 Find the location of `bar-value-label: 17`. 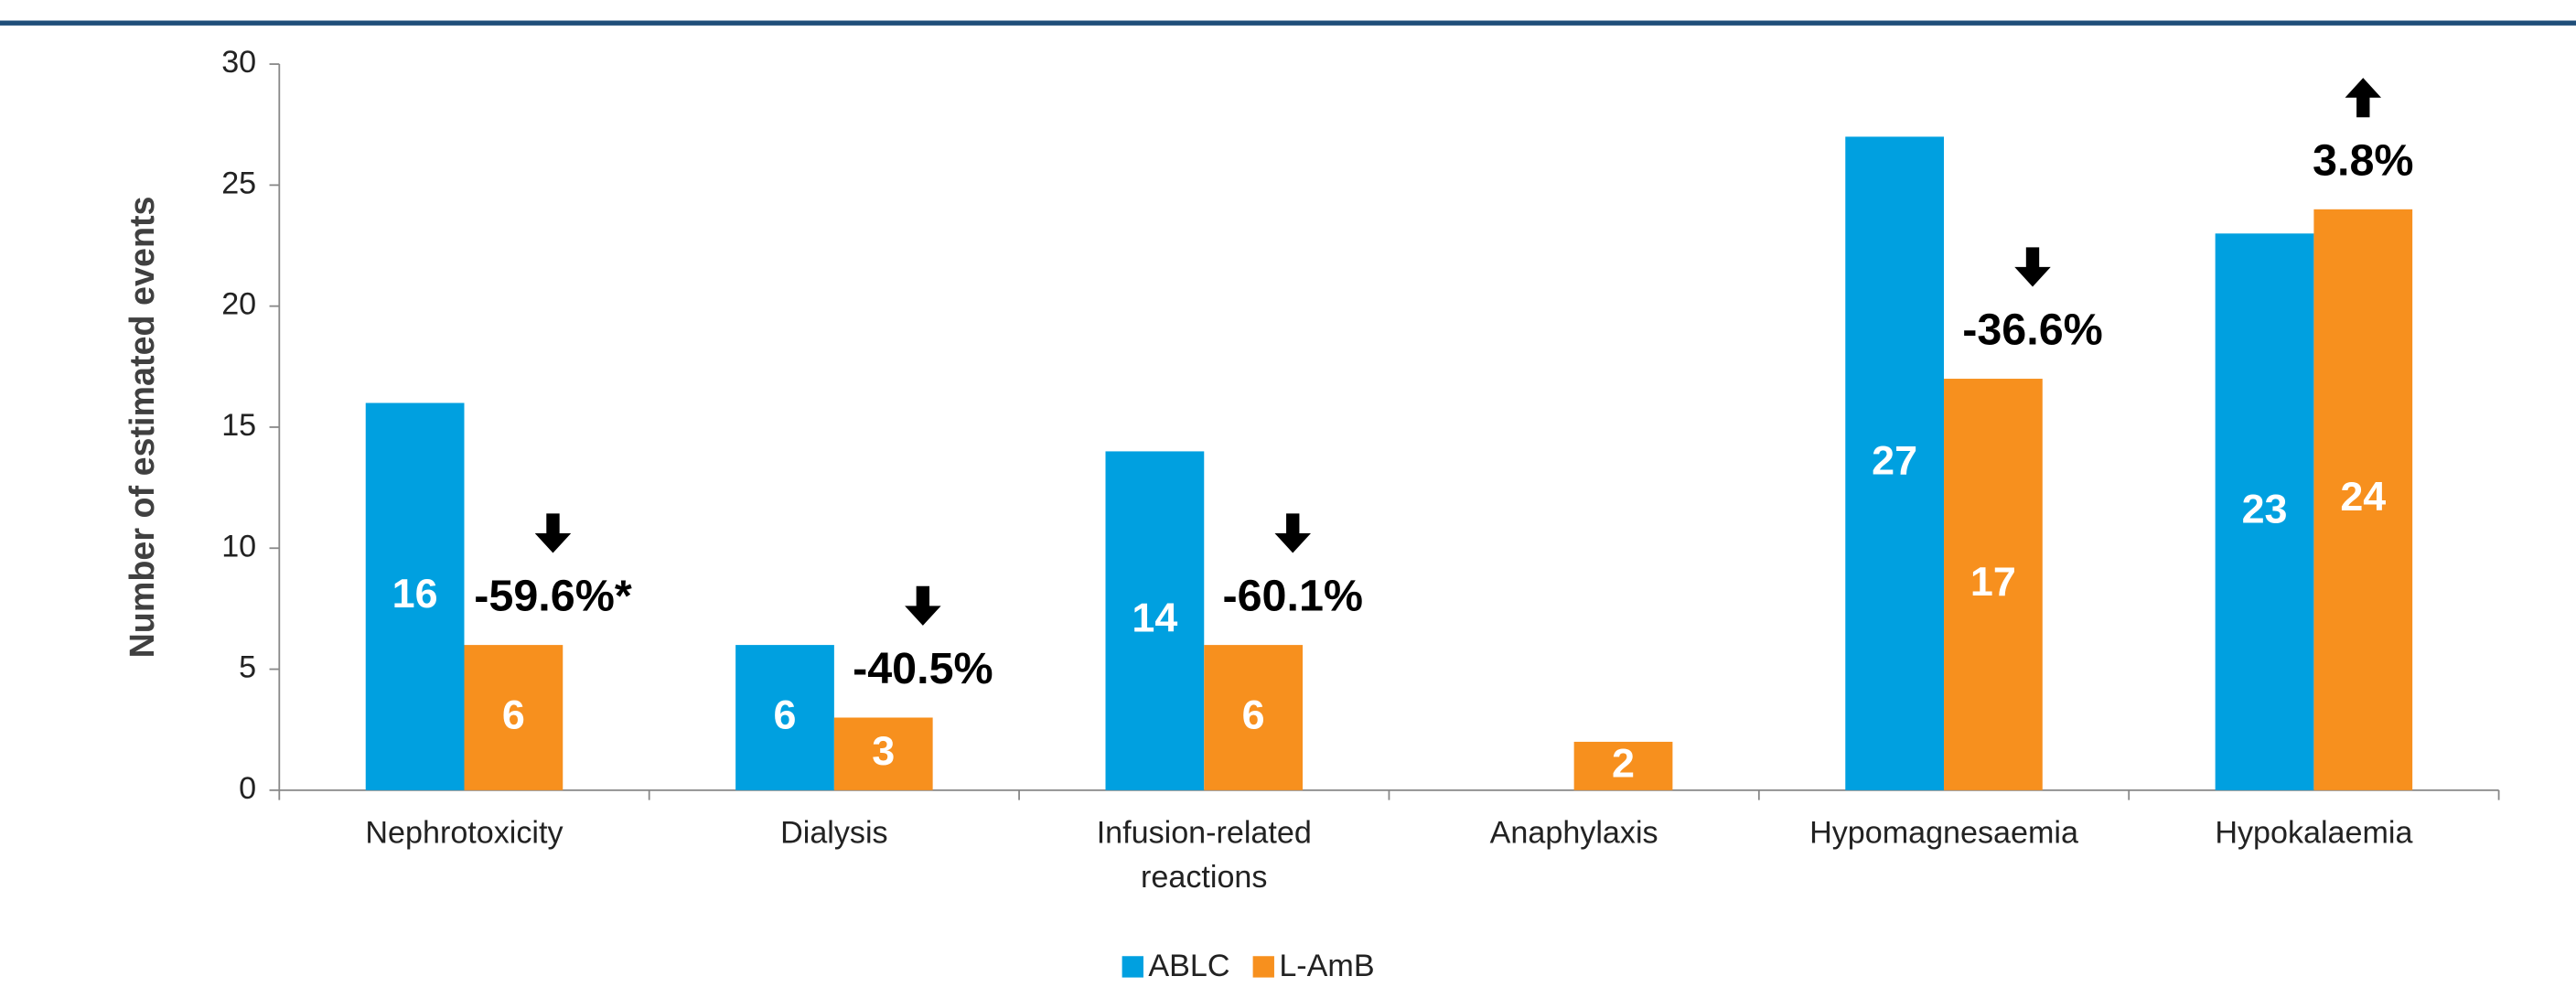

bar-value-label: 17 is located at coordinates (1993, 581).